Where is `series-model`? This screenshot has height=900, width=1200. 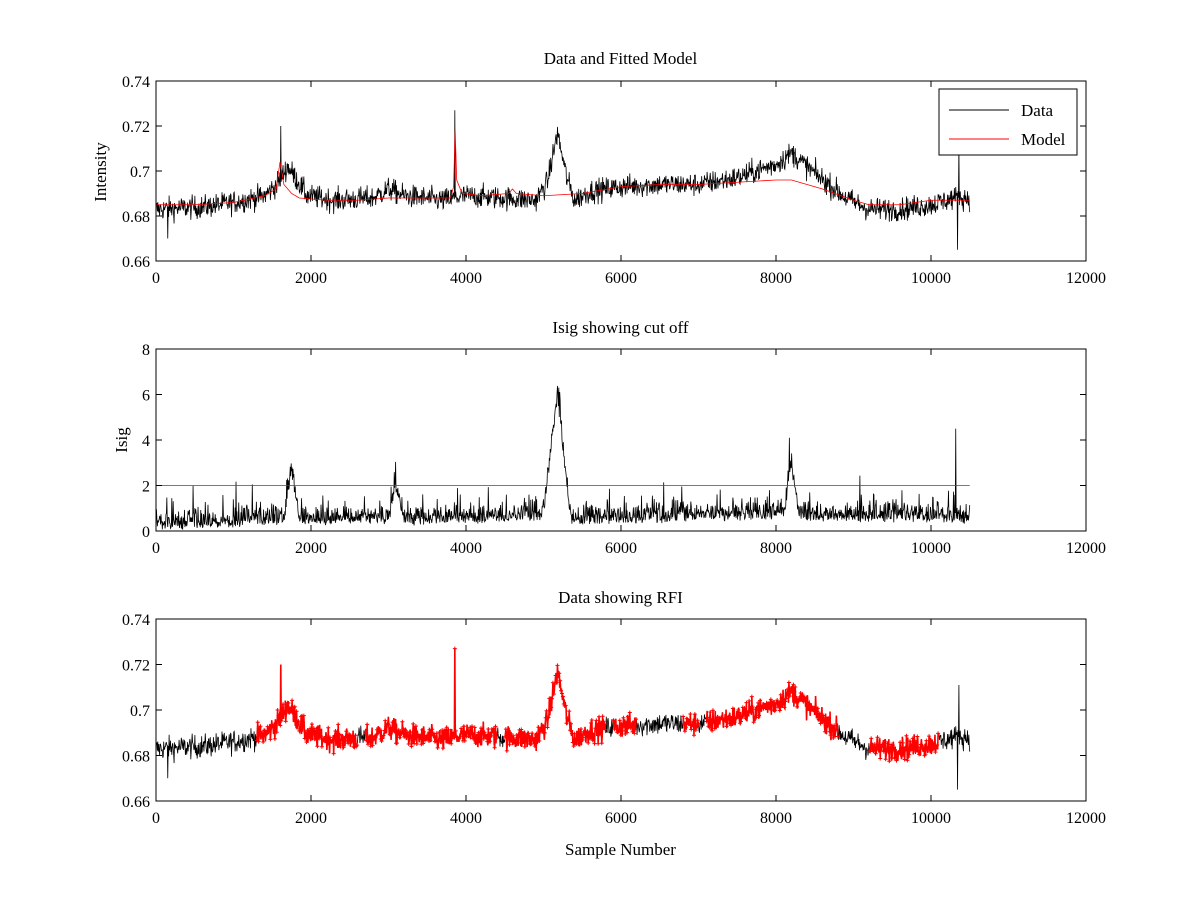
series-model is located at coordinates (563, 168).